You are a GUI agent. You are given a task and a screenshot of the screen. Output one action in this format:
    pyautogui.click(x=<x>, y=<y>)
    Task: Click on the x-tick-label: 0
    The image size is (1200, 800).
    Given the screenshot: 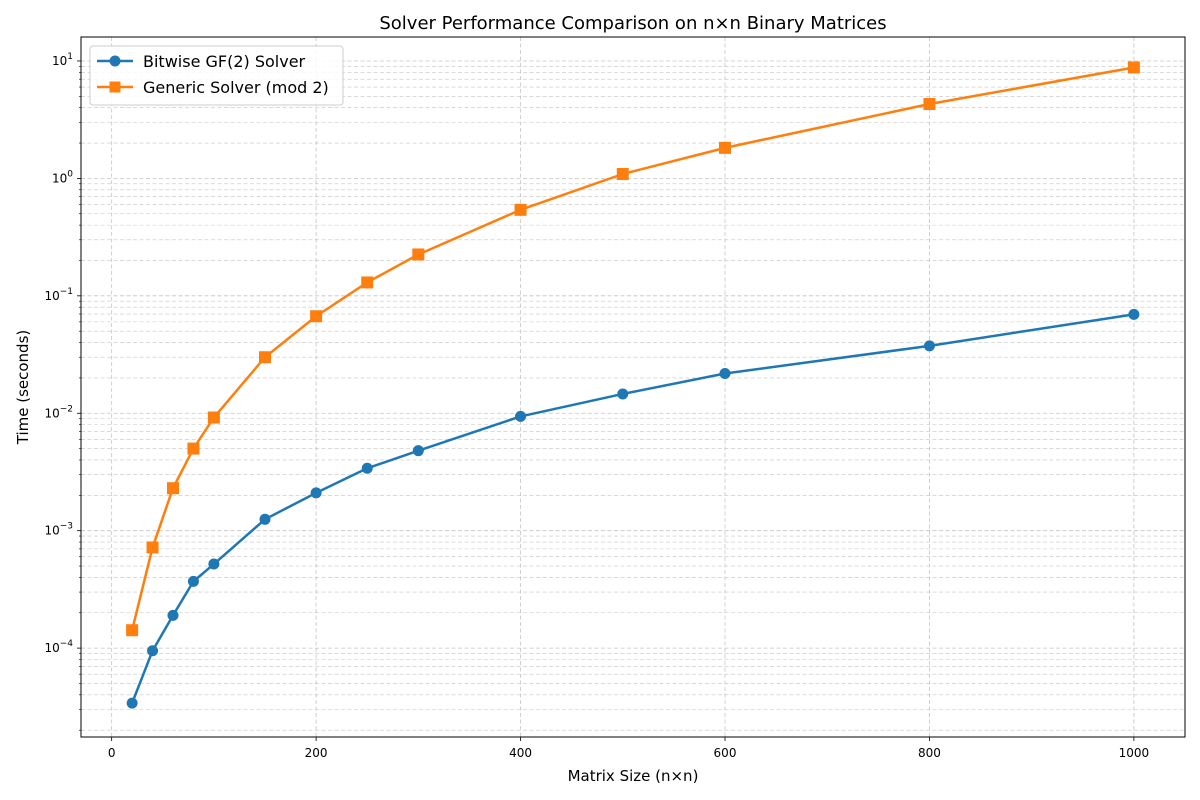 What is the action you would take?
    pyautogui.click(x=112, y=753)
    